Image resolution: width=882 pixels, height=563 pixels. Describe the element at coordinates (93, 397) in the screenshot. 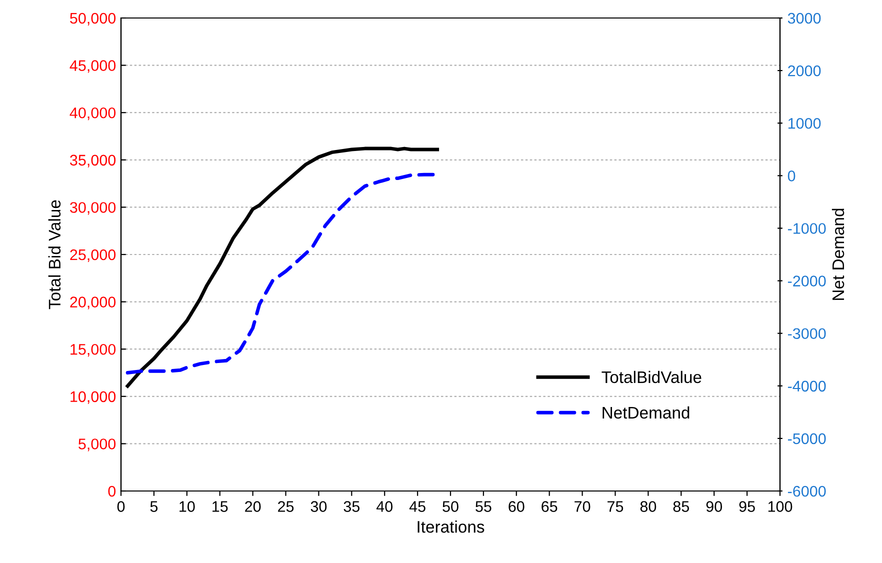

I see `y-tick-label: 10,000` at that location.